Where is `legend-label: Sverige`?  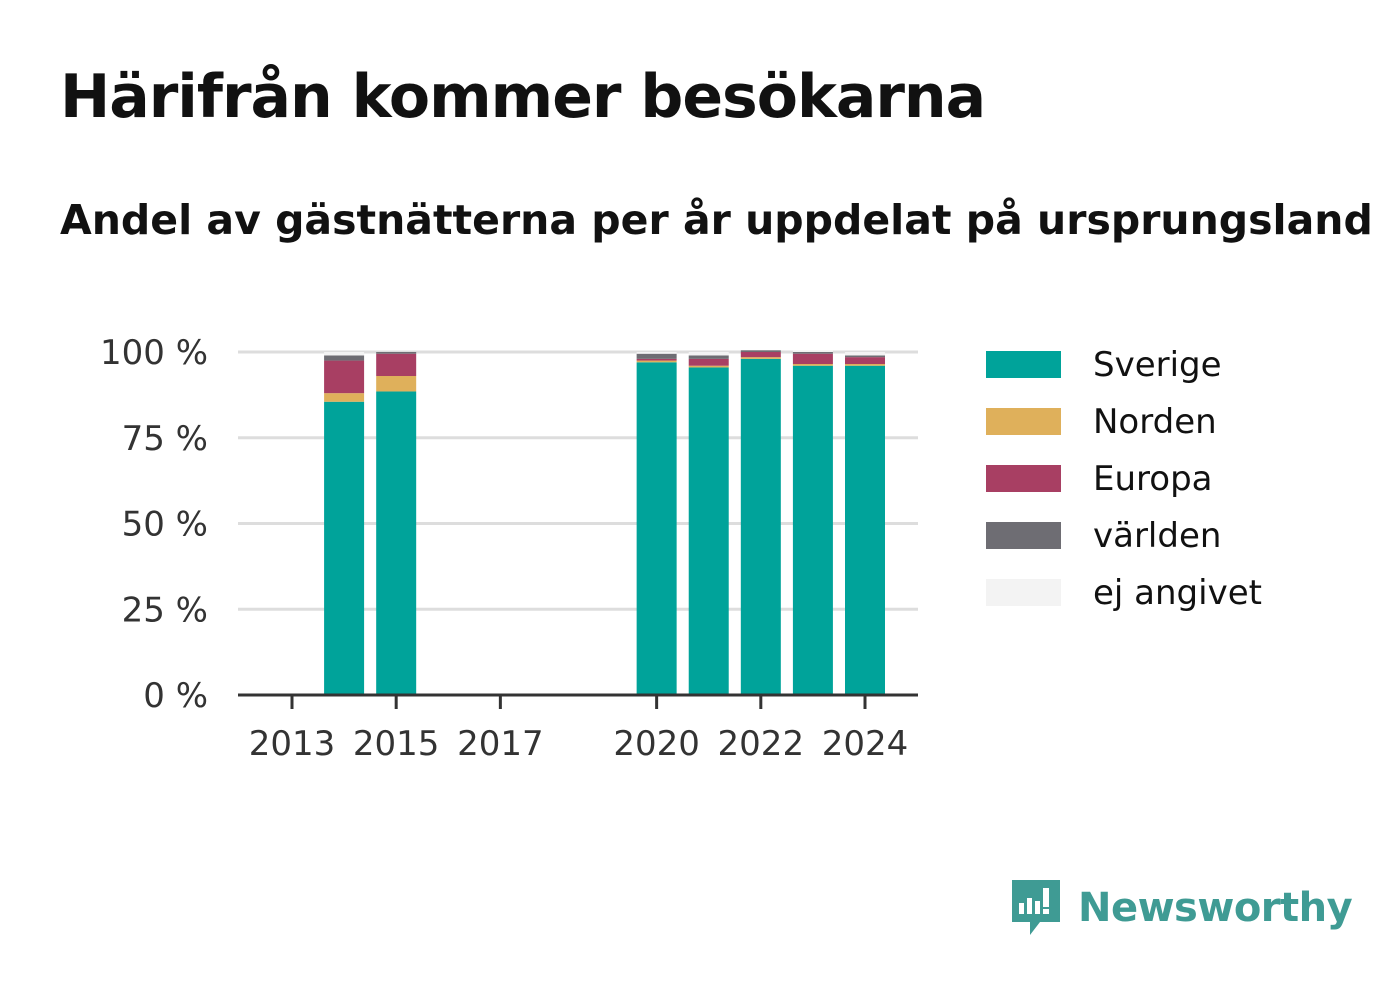
legend-label: Sverige is located at coordinates (1157, 364).